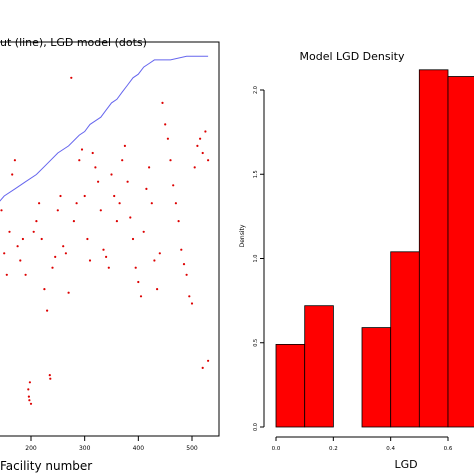 The image size is (474, 474). What do you see at coordinates (256, 259) in the screenshot?
I see `right-y-tick-label: 1.0` at bounding box center [256, 259].